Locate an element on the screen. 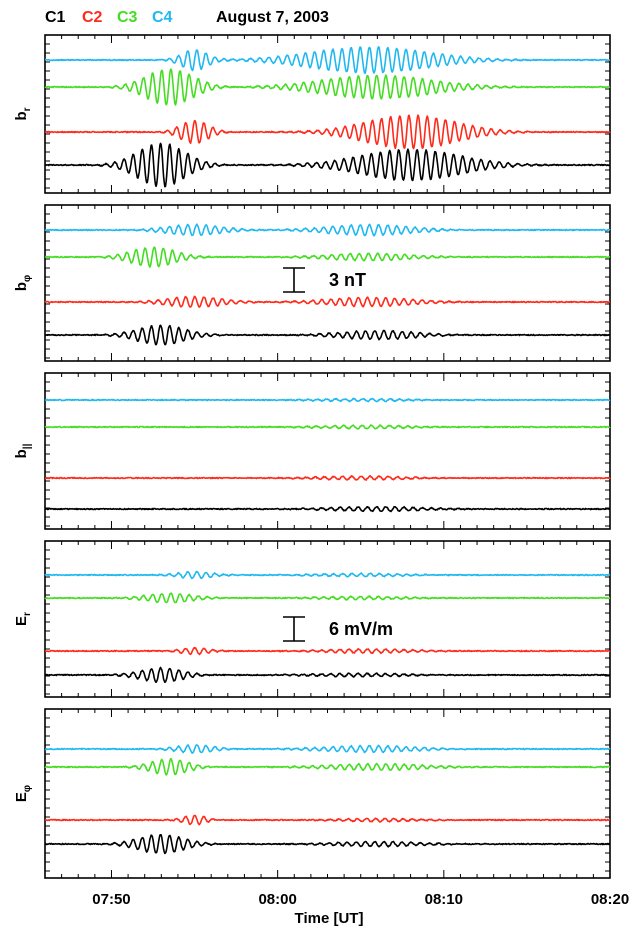 This screenshot has height=929, width=640. trace-c3-bphi is located at coordinates (327, 257).